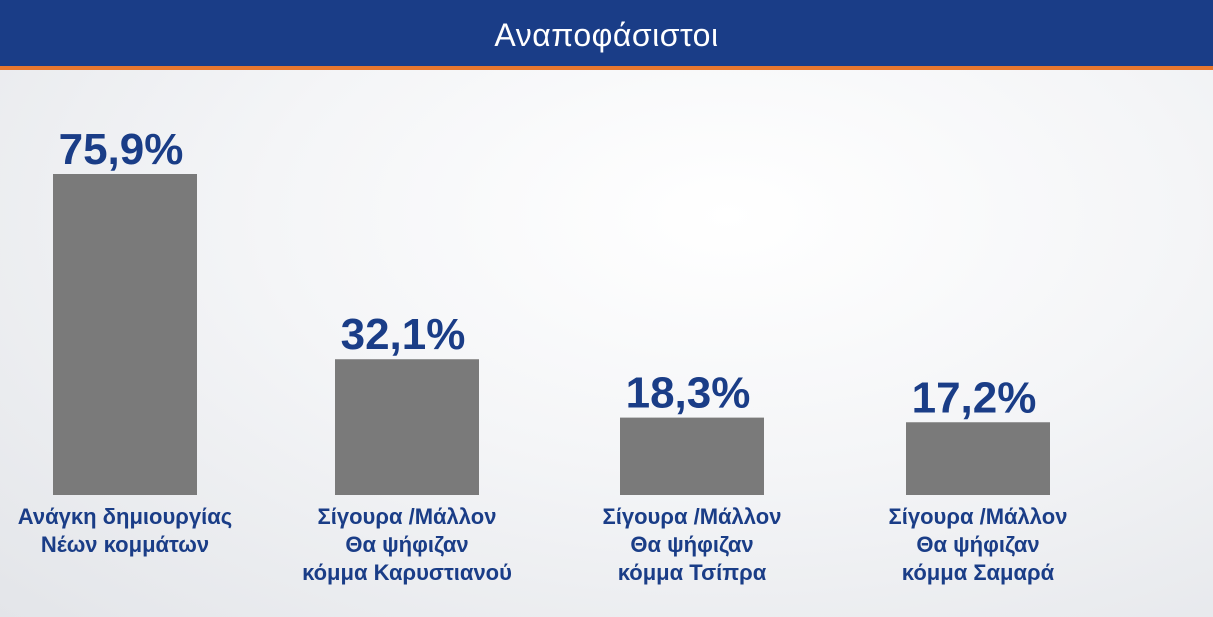  Describe the element at coordinates (974, 397) in the screenshot. I see `value-label-4: 17,2%` at that location.